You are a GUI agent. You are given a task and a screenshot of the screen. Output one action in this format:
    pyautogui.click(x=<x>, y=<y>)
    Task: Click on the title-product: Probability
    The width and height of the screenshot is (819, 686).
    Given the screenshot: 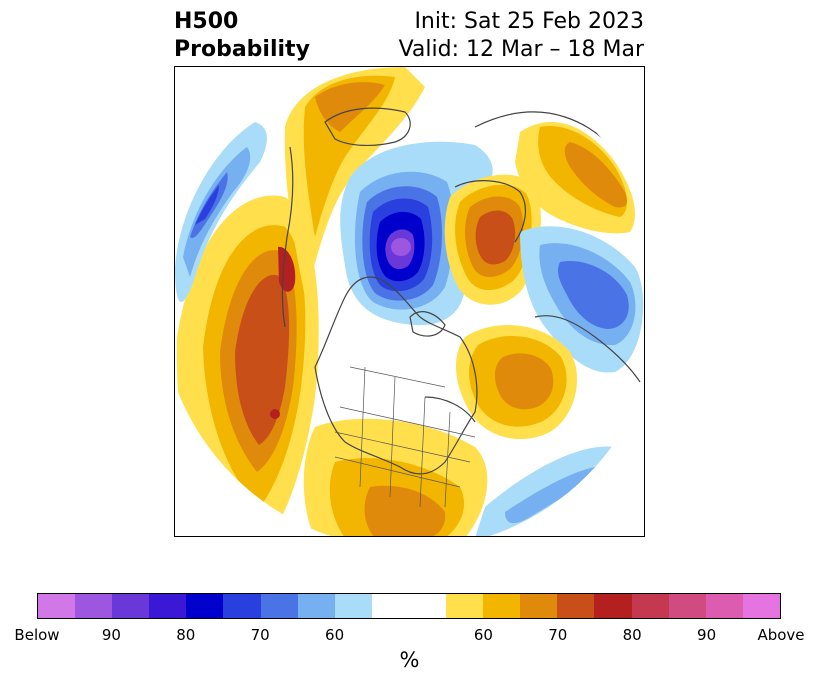 What is the action you would take?
    pyautogui.click(x=242, y=49)
    